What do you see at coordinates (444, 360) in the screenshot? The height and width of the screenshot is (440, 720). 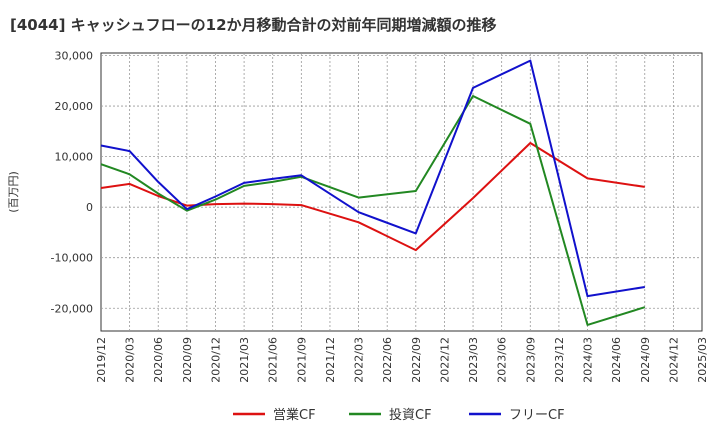 I see `x-tick-label: 2022/12` at bounding box center [444, 360].